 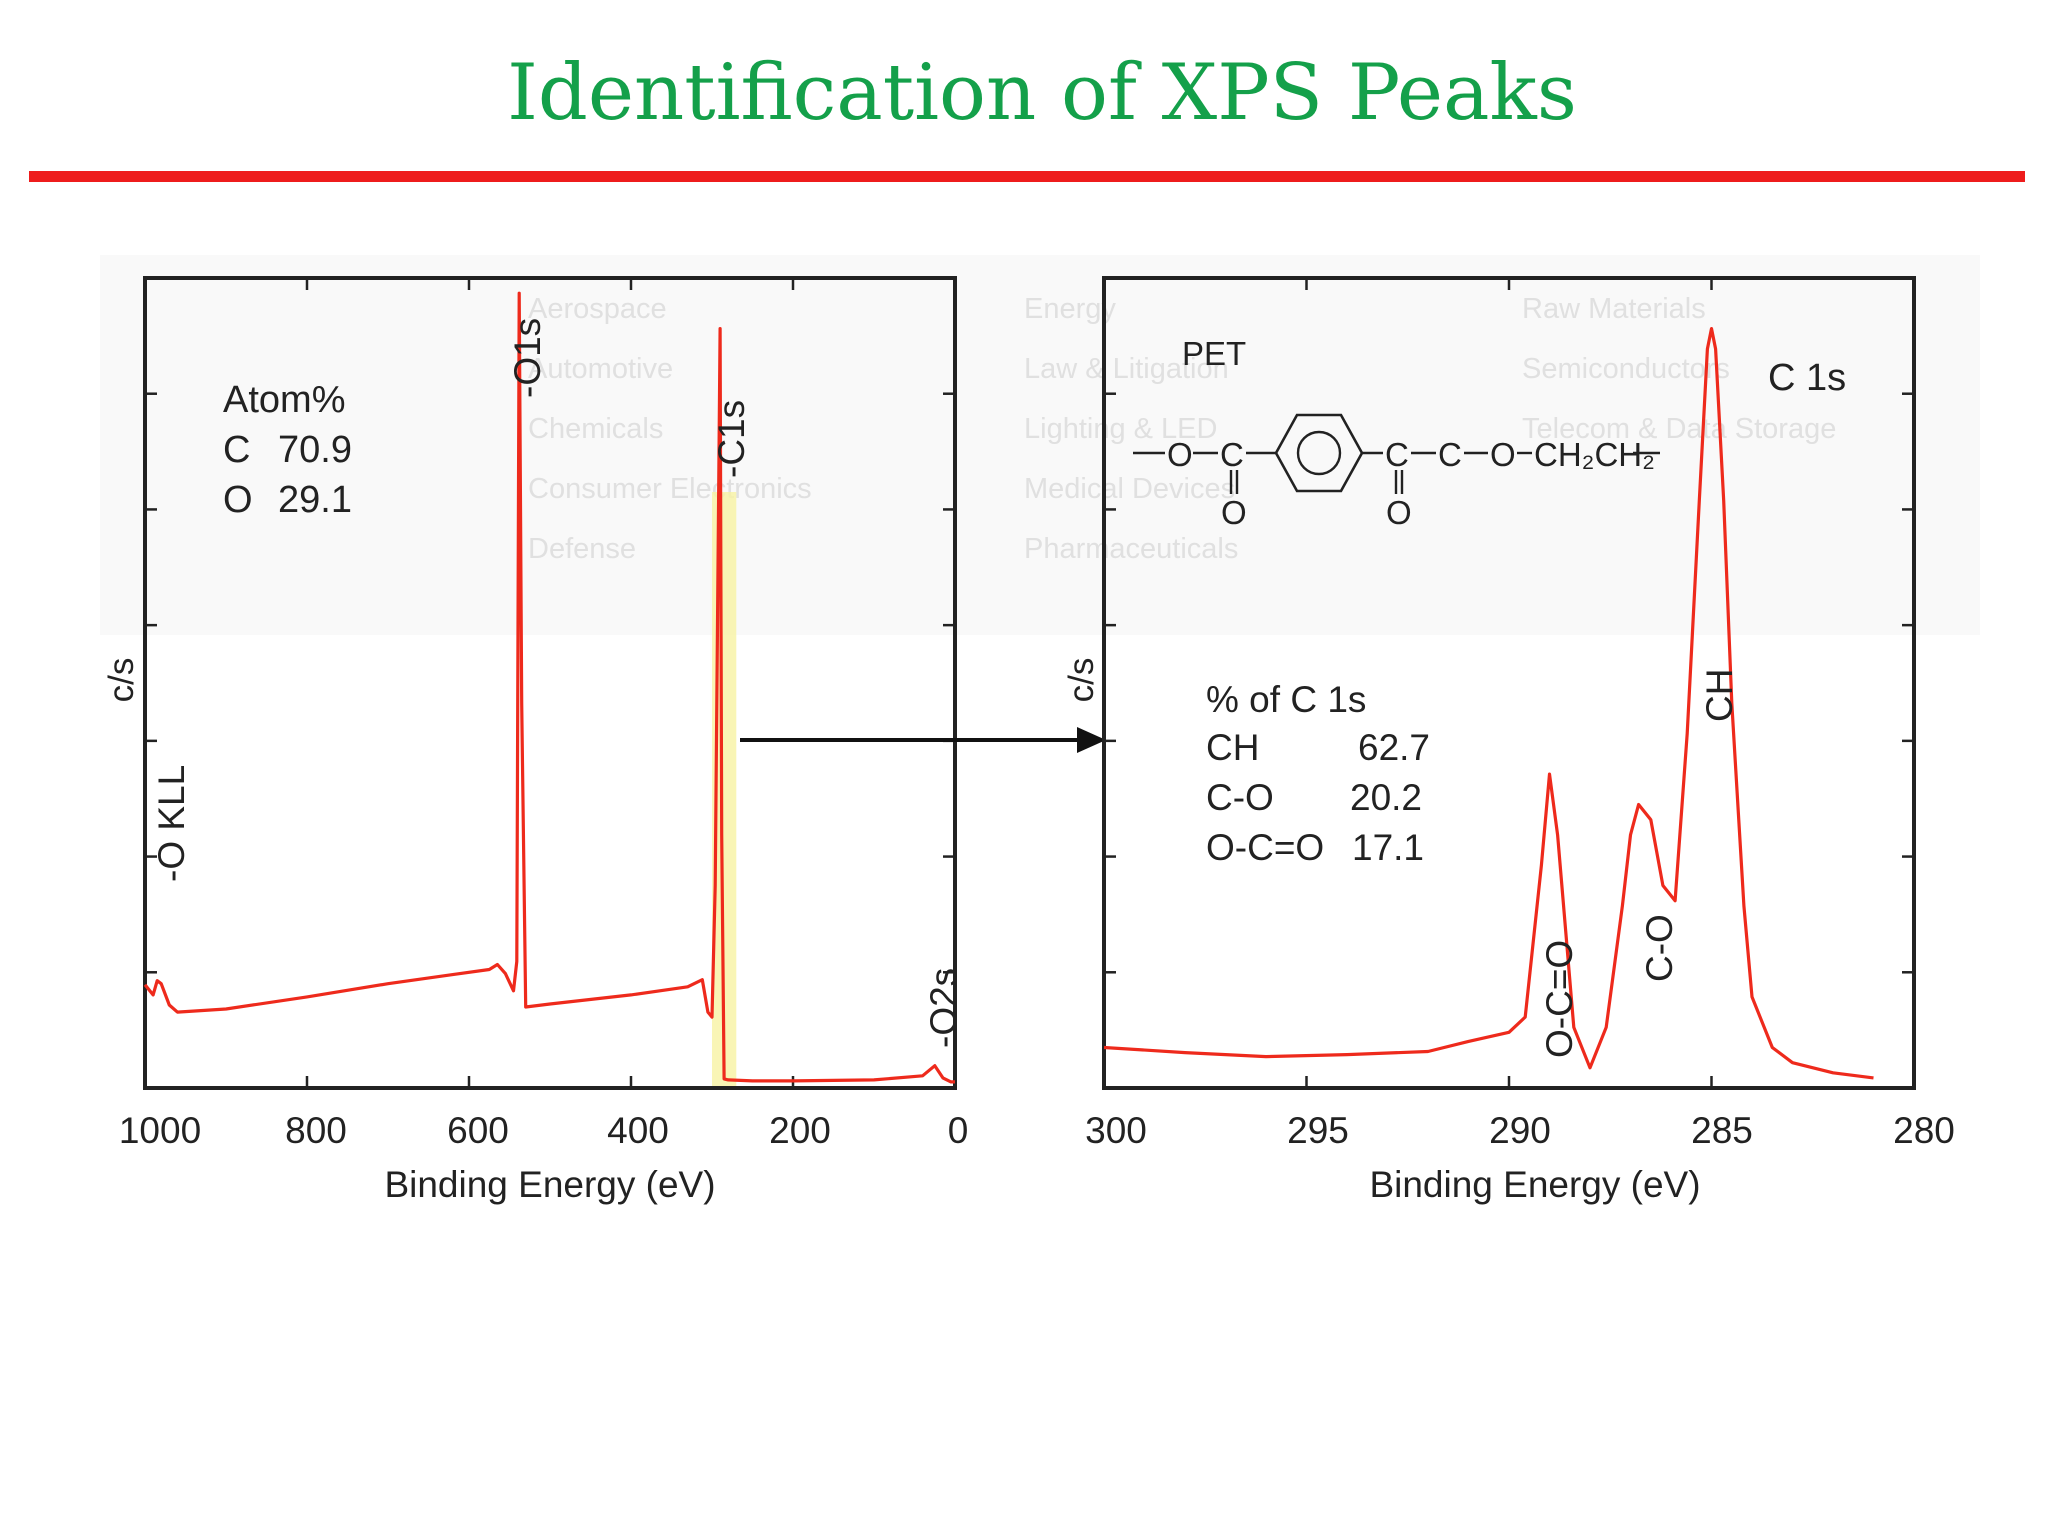 I want to click on c1s-tick-label: 285, so click(x=1722, y=1130).